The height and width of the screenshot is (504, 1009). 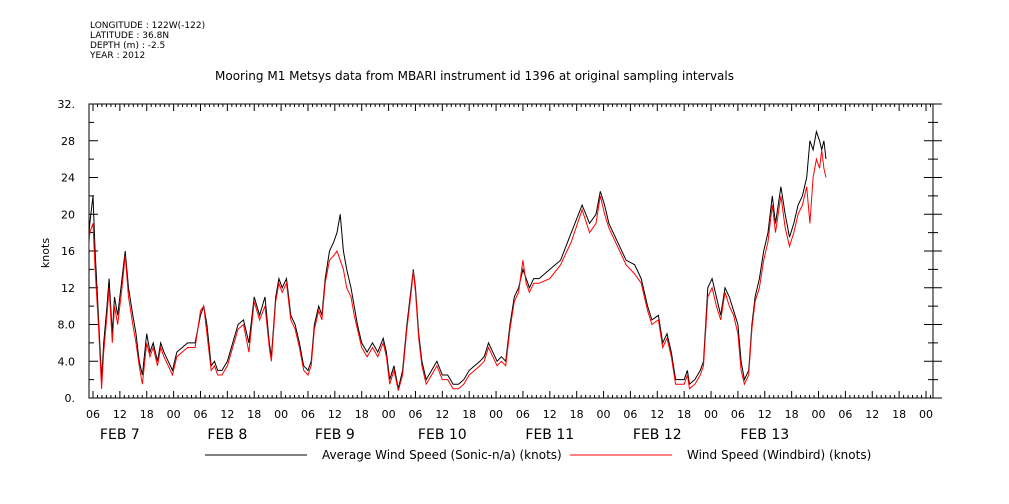 What do you see at coordinates (68, 178) in the screenshot?
I see `y-tick-label: 24` at bounding box center [68, 178].